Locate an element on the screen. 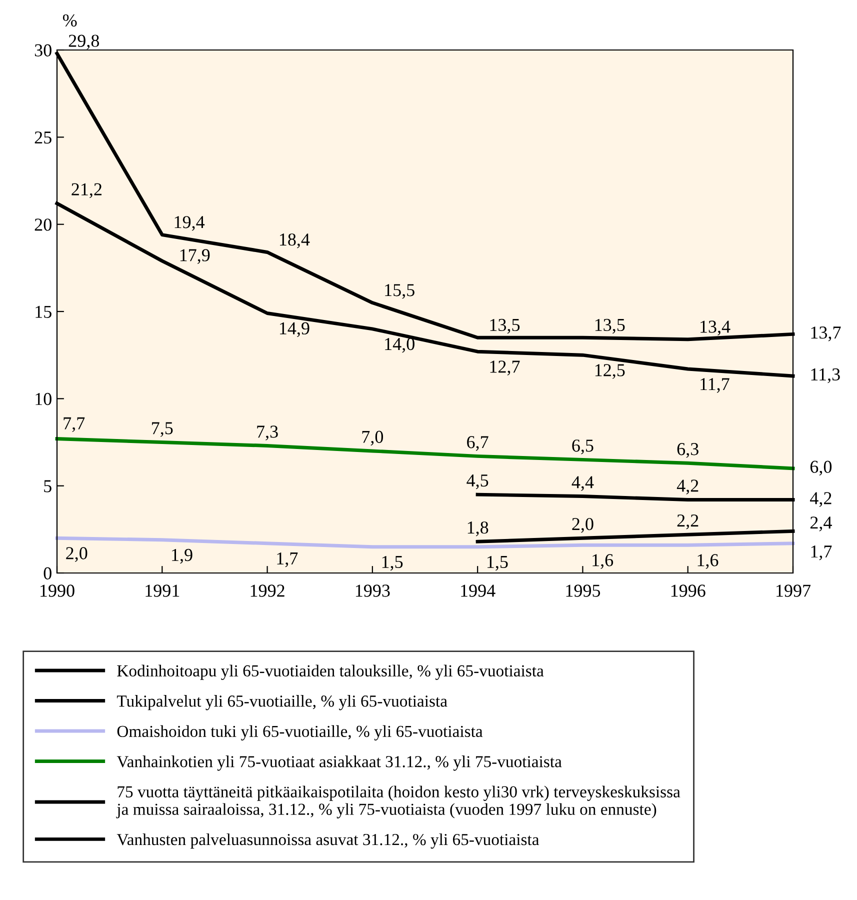 The image size is (857, 900). data-label: 4,5 is located at coordinates (477, 482).